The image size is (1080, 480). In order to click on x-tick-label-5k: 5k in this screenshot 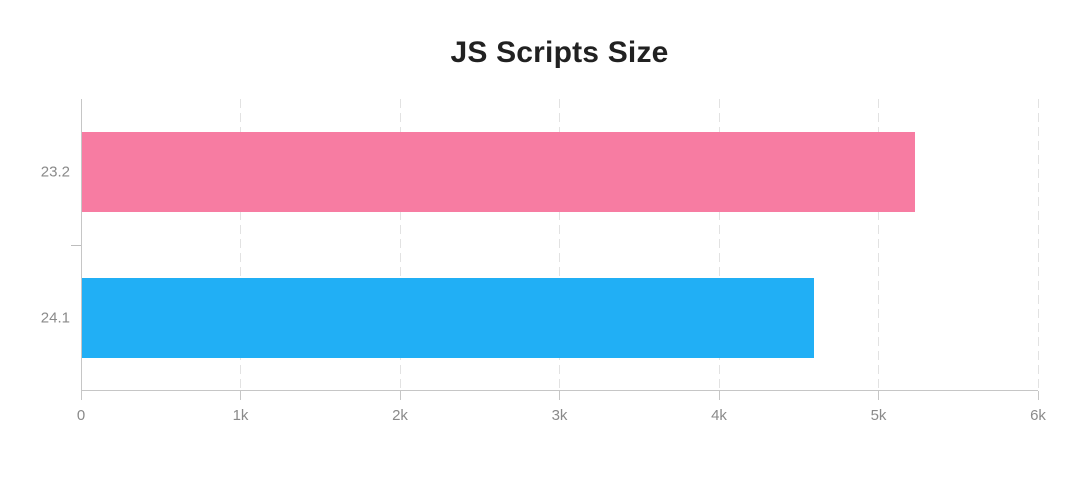, I will do `click(878, 415)`.